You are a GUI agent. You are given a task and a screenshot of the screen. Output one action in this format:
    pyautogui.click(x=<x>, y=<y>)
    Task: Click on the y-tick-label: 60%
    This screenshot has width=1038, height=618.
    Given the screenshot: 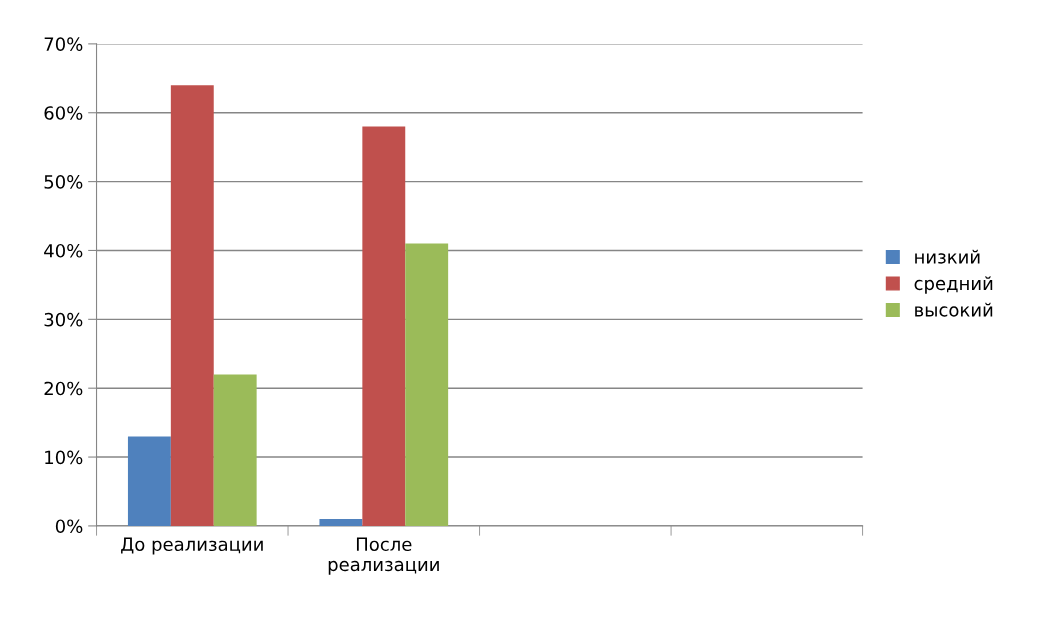 What is the action you would take?
    pyautogui.click(x=63, y=113)
    